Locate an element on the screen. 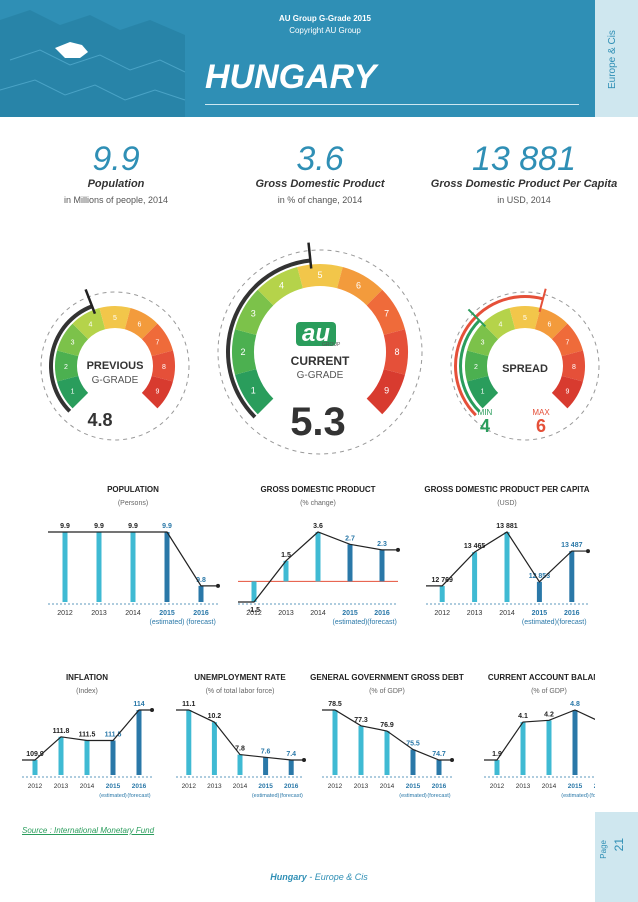  header-divider is located at coordinates (392, 104).